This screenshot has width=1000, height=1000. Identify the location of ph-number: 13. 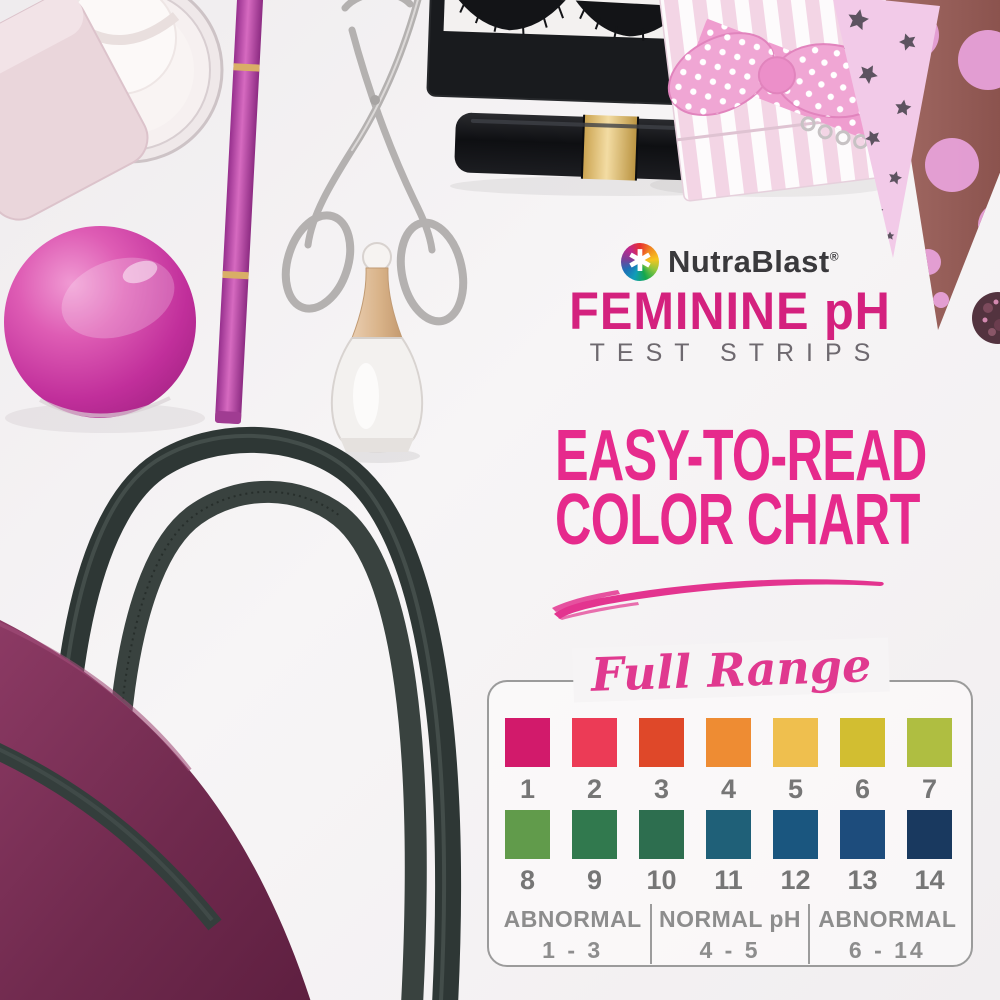
(862, 880).